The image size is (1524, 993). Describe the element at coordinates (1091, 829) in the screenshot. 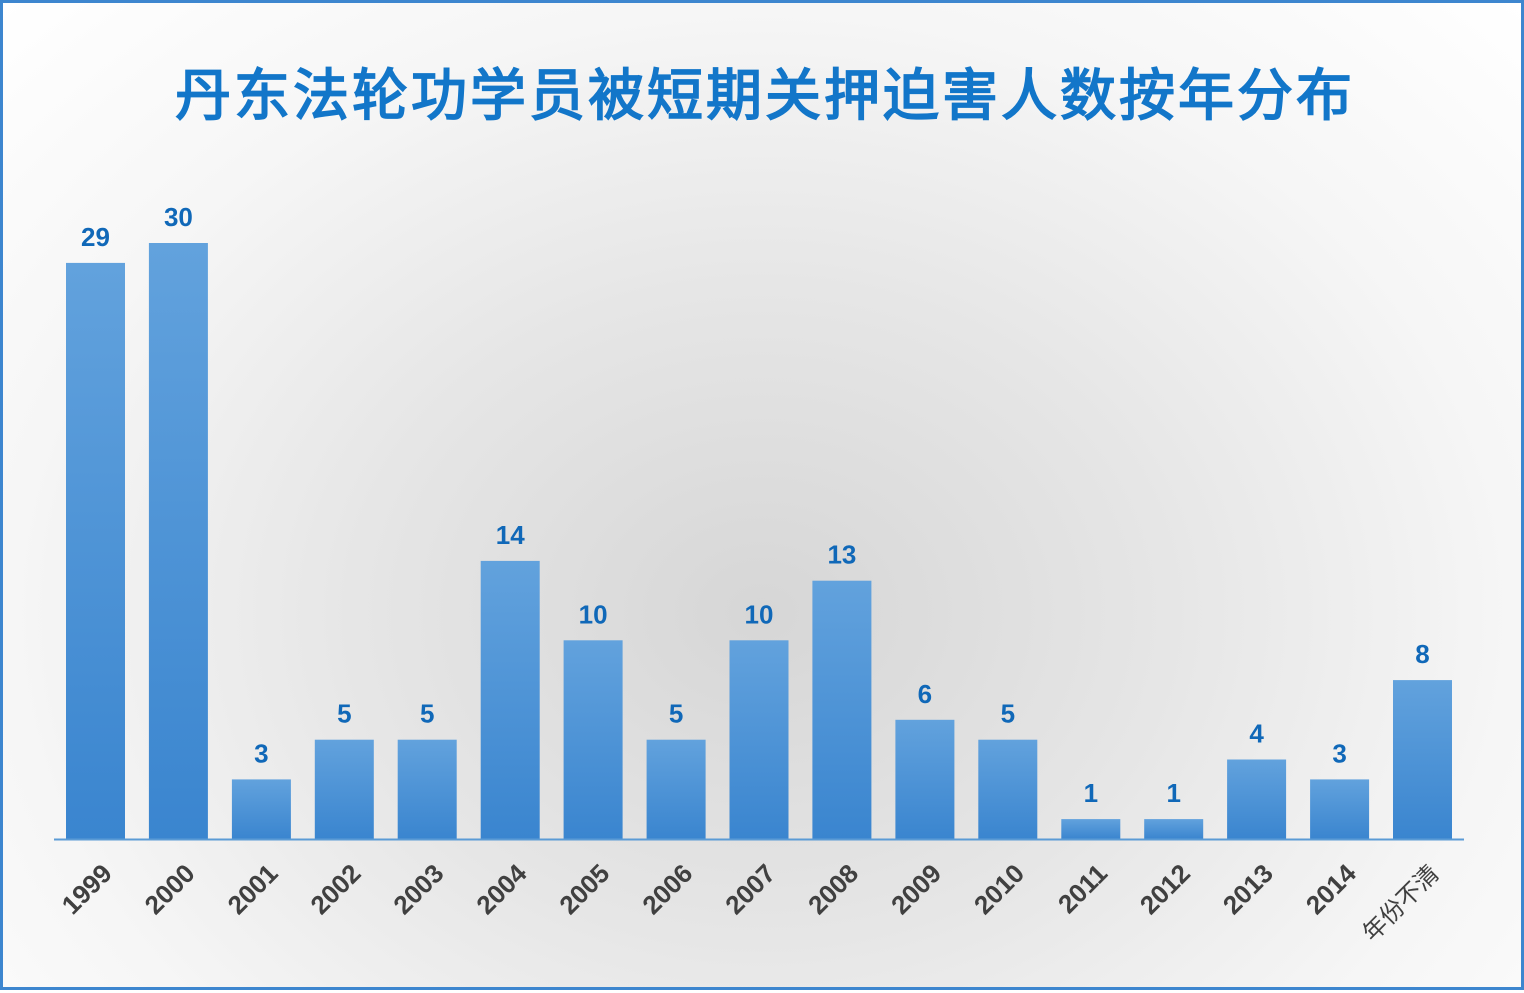

I see `bar-2011` at that location.